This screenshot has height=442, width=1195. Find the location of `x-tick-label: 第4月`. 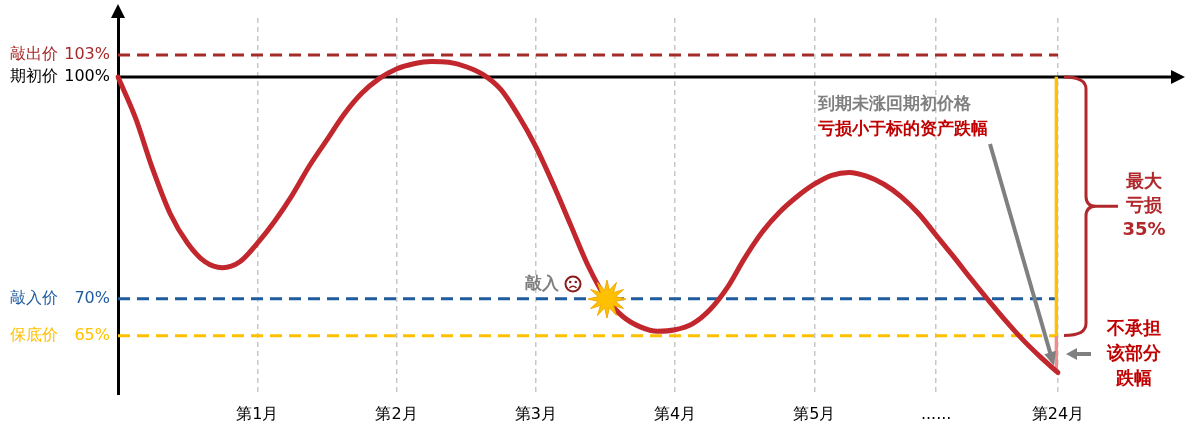

x-tick-label: 第4月 is located at coordinates (675, 413).